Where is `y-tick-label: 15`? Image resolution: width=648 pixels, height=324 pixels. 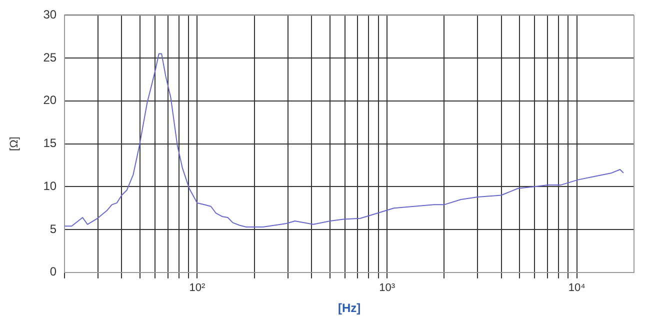
y-tick-label: 15 is located at coordinates (50, 143).